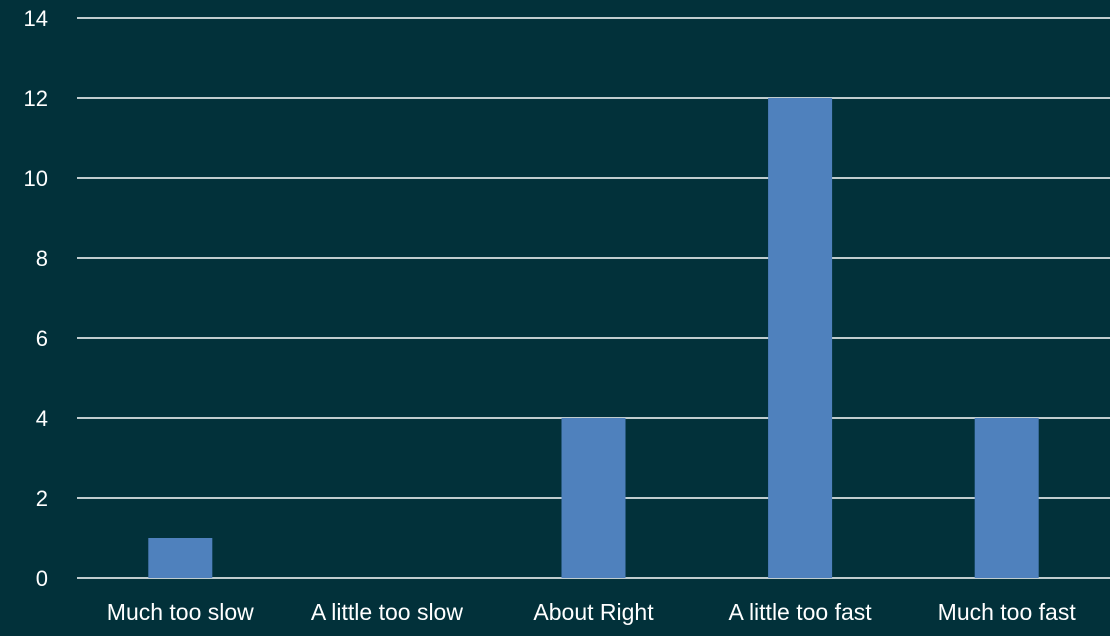 This screenshot has width=1110, height=636. I want to click on y-tick-label: 8, so click(42, 258).